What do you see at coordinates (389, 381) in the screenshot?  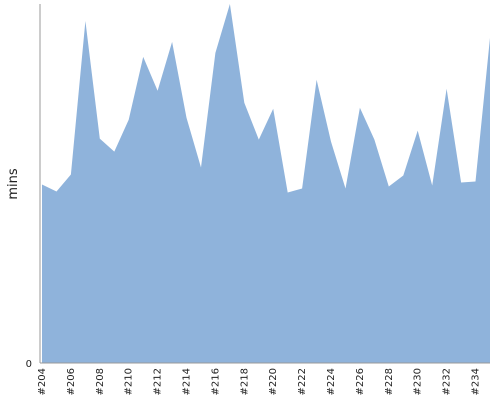 I see `x-tick-label: #228` at bounding box center [389, 381].